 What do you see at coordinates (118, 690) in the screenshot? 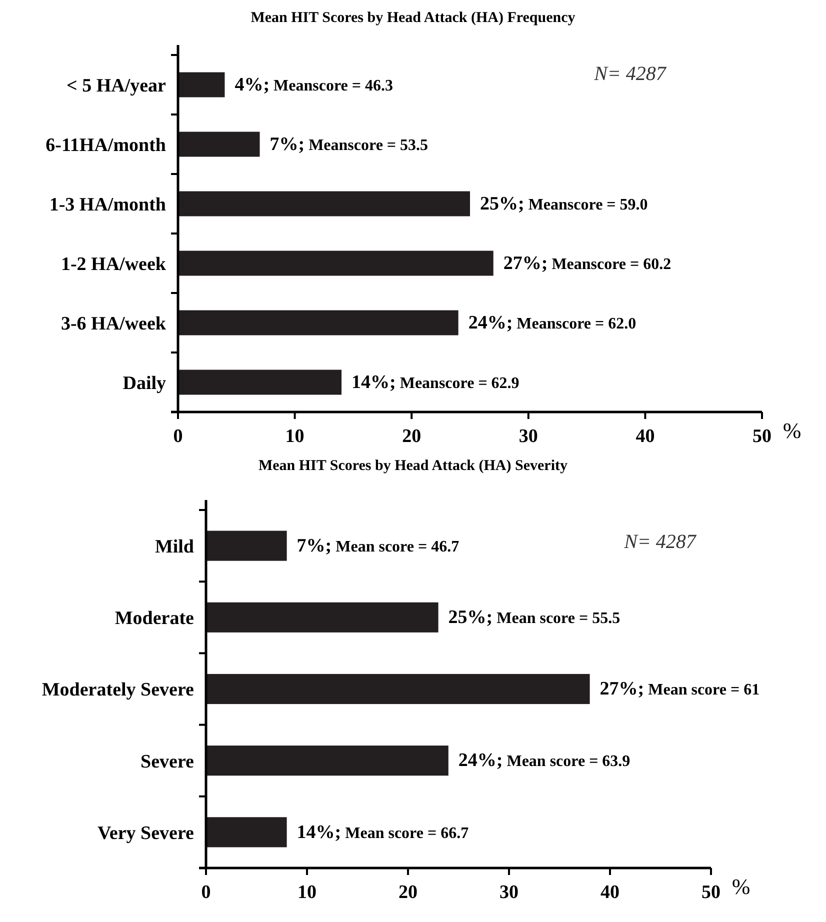
I see `y-tick-label: Moderately Severe` at bounding box center [118, 690].